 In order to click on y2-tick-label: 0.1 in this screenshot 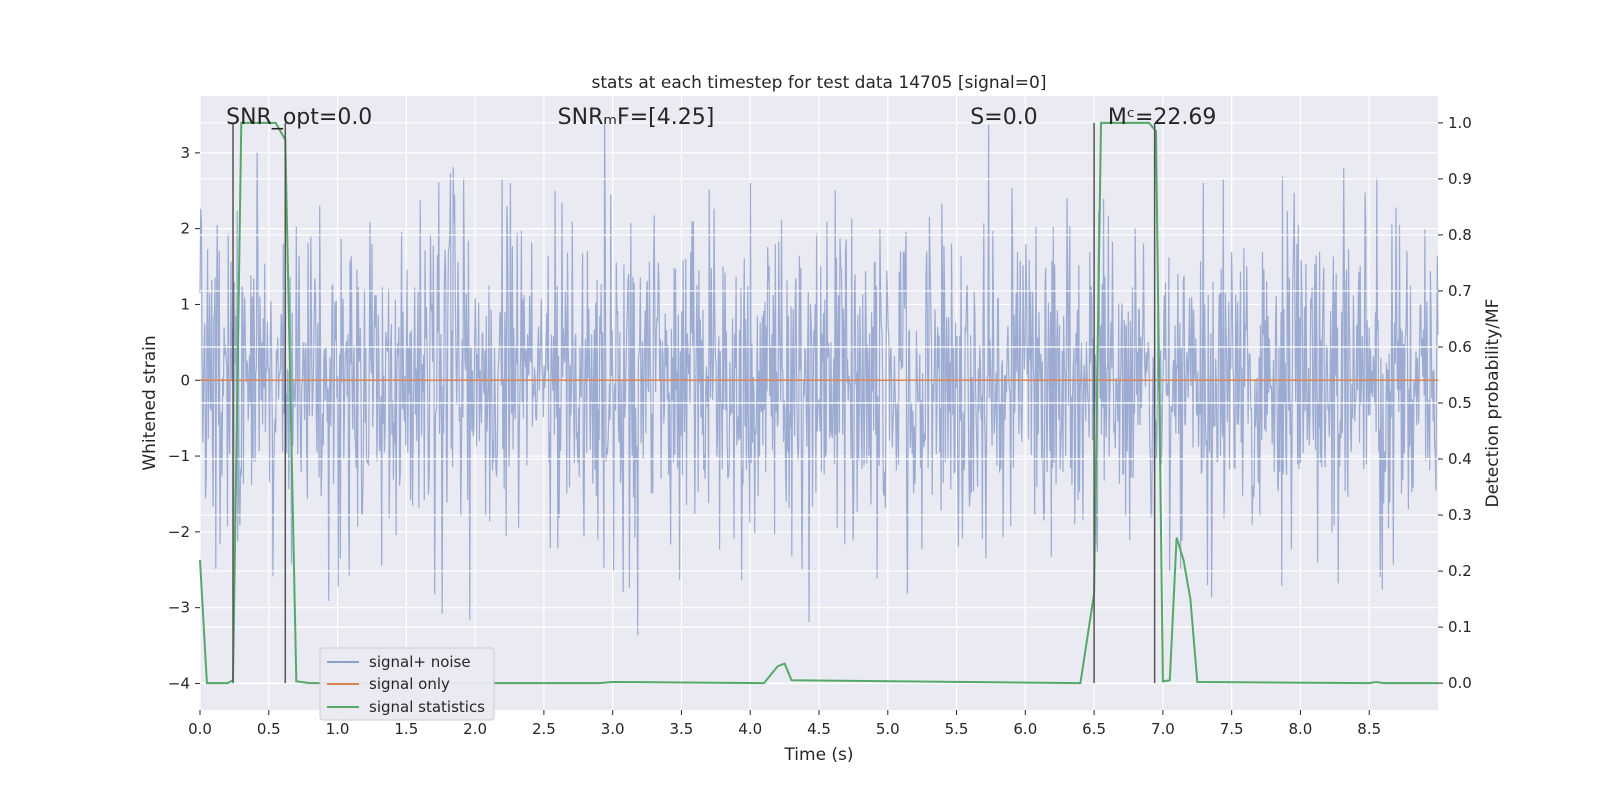, I will do `click(1460, 627)`.